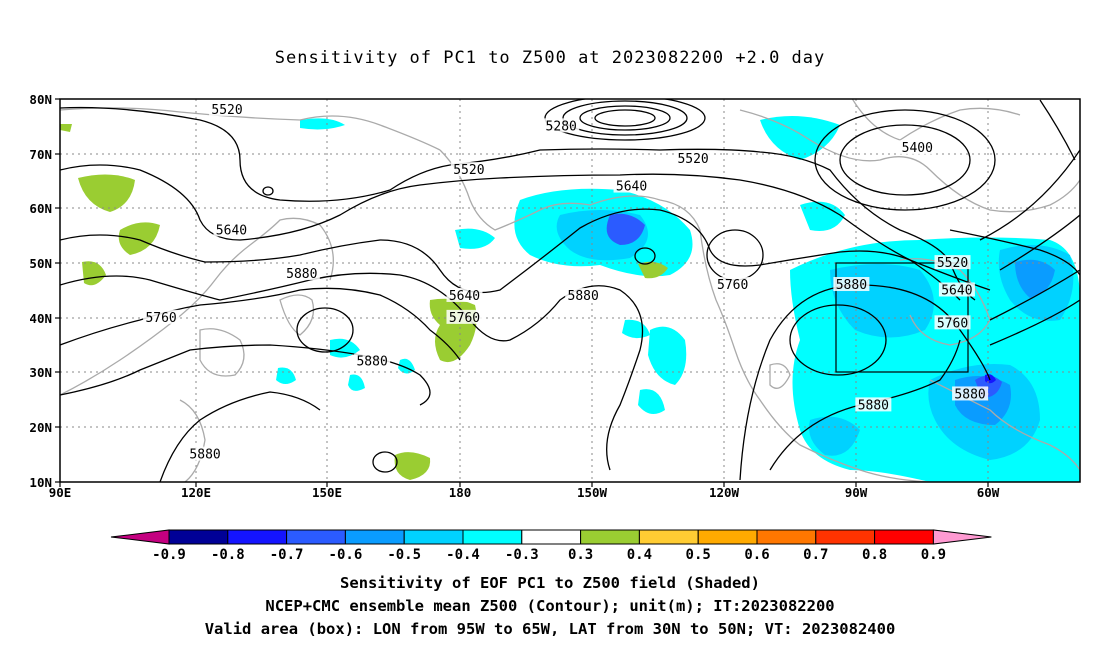 The height and width of the screenshot is (650, 1100). I want to click on lon-label: 150E, so click(327, 492).